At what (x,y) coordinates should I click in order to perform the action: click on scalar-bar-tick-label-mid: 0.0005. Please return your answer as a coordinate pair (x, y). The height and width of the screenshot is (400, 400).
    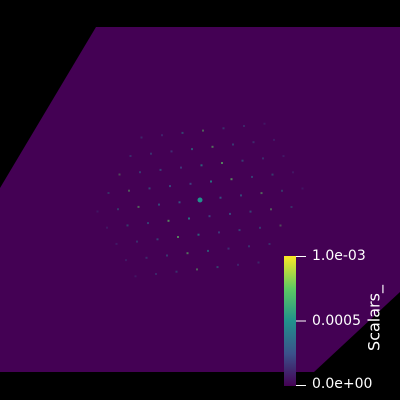
    Looking at the image, I should click on (336, 321).